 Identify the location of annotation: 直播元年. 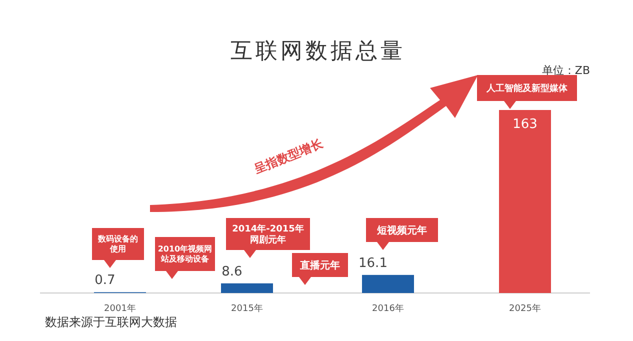
(319, 265).